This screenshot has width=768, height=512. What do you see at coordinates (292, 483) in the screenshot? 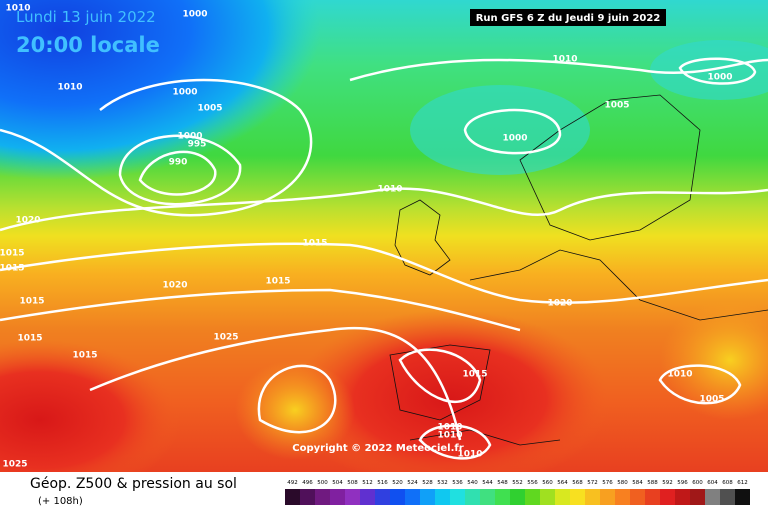
I see `scale-label: 492` at bounding box center [292, 483].